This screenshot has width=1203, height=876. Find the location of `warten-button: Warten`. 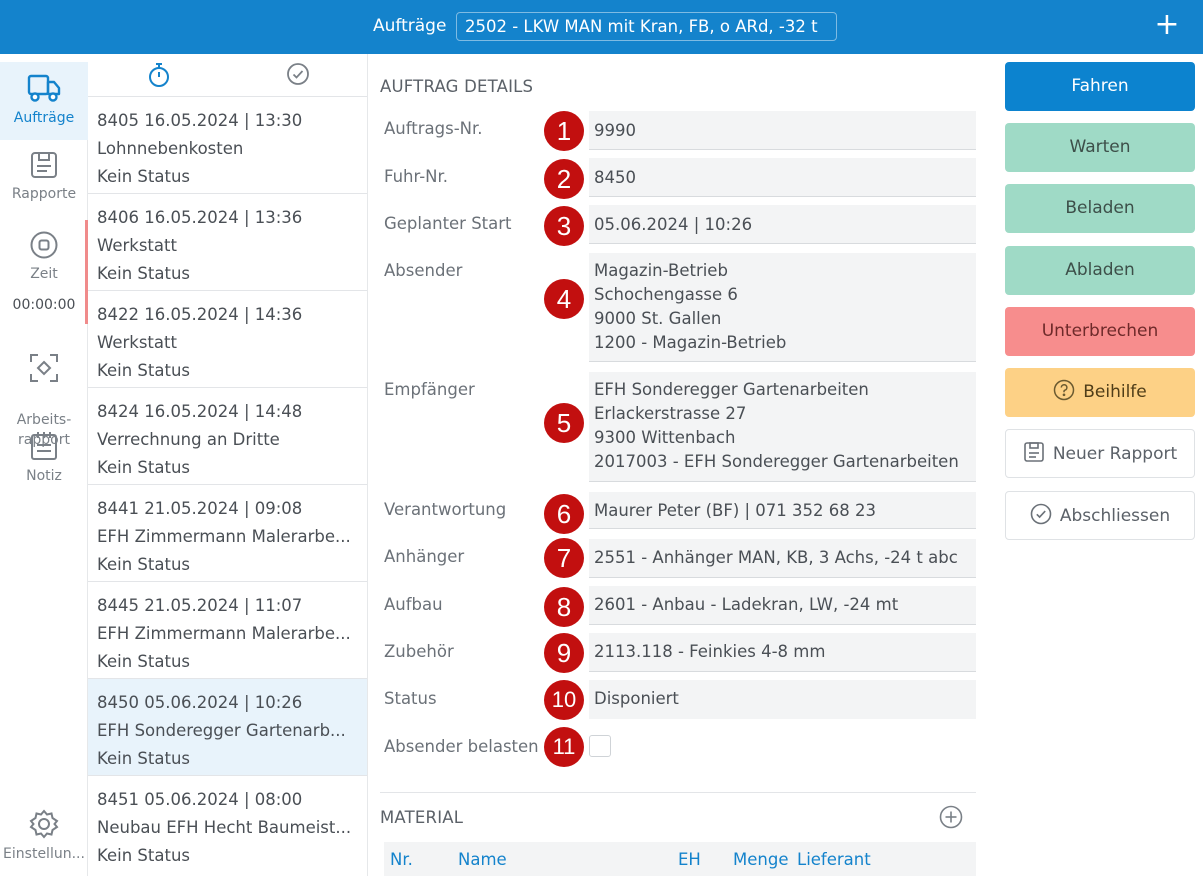

warten-button: Warten is located at coordinates (1100, 147).